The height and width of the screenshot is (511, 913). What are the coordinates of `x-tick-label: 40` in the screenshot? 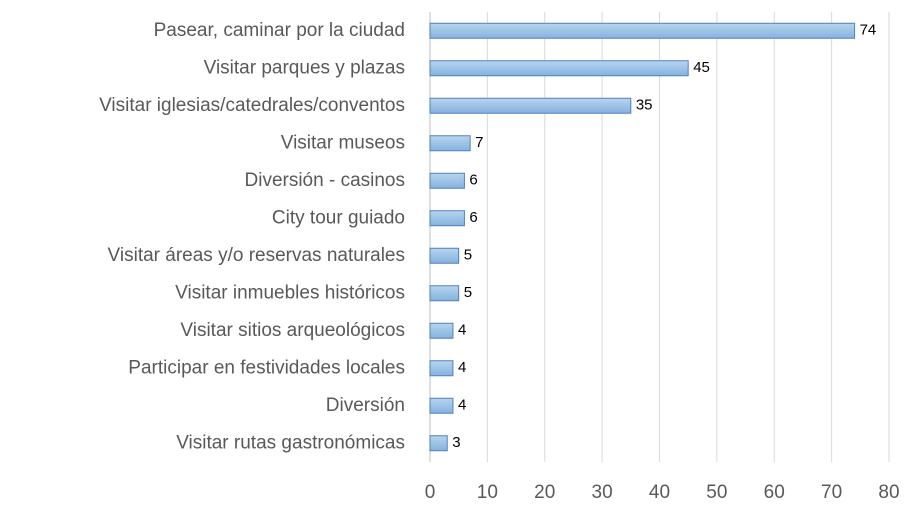 It's located at (659, 492).